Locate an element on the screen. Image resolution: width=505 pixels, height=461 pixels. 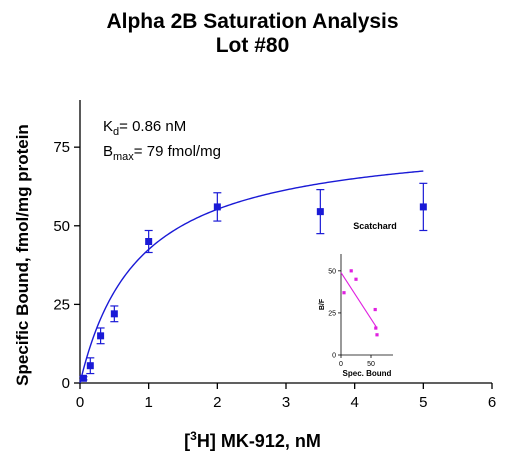
kd-value: = 0.86 nM is located at coordinates (153, 126).